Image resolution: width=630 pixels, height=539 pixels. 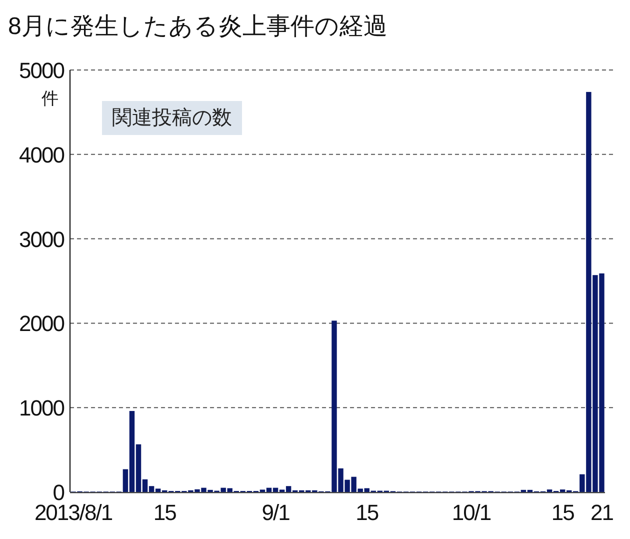 What do you see at coordinates (276, 512) in the screenshot?
I see `x-tick-label: 9/1` at bounding box center [276, 512].